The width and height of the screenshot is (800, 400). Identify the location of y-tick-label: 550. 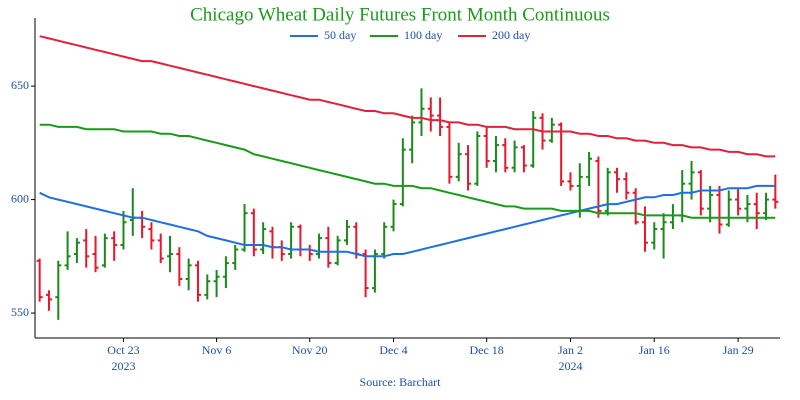
(20, 312).